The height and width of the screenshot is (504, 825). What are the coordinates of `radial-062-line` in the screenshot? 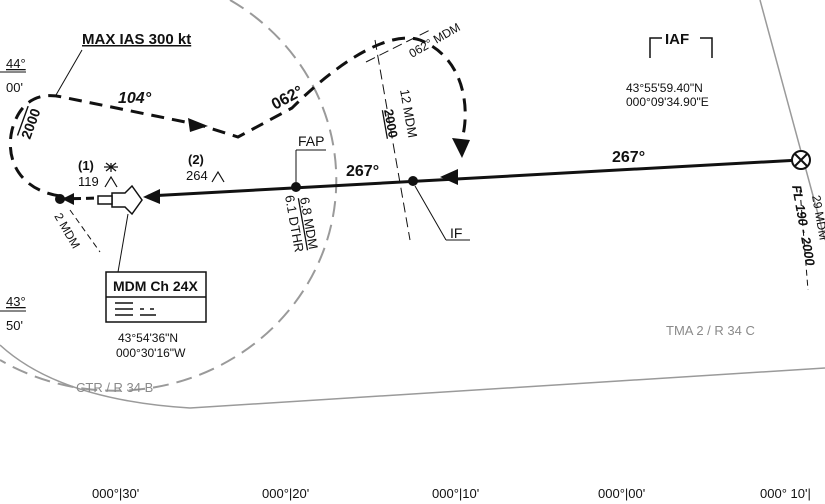 It's located at (398, 46).